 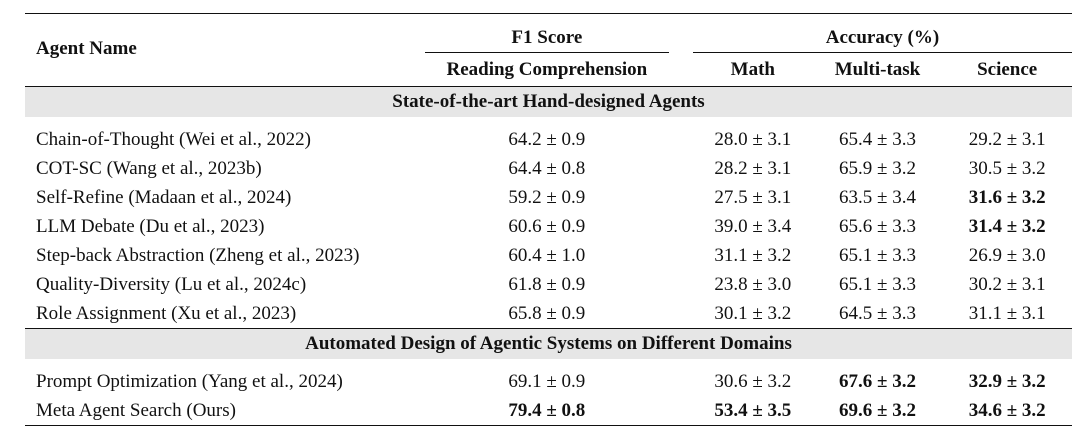 I want to click on multi-task-cell: 69.6 ± 3.2, so click(x=877, y=410).